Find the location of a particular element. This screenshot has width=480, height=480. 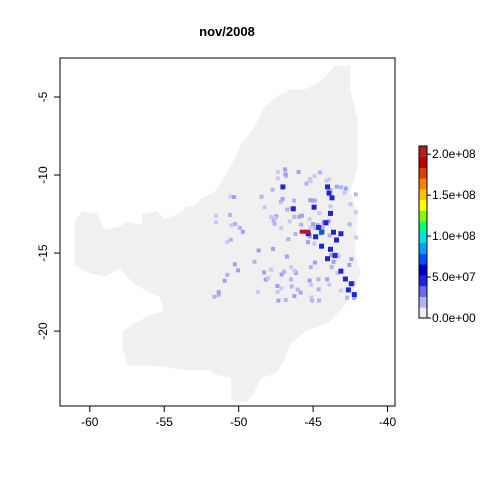

y-tick-label: -5 is located at coordinates (43, 96).